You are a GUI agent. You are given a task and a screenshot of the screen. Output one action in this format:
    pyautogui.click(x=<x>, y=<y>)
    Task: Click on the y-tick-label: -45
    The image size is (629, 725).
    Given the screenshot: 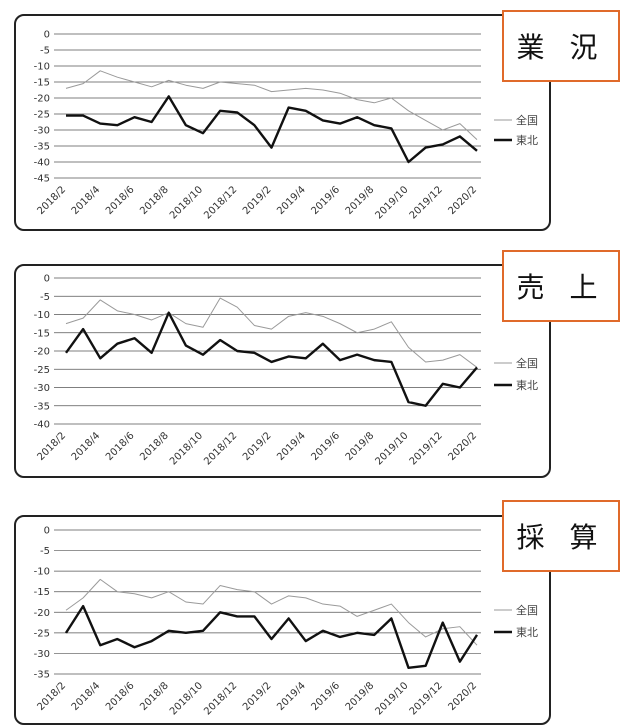 What is the action you would take?
    pyautogui.click(x=42, y=179)
    